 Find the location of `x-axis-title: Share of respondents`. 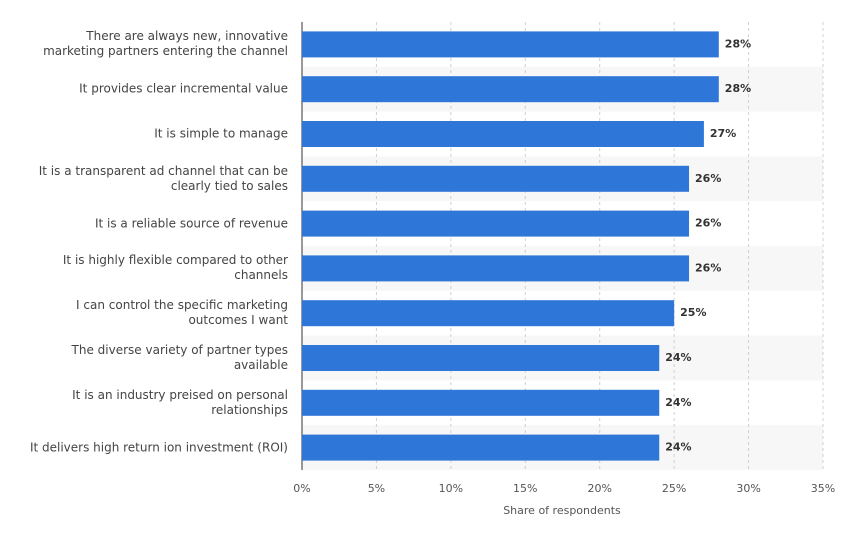

x-axis-title: Share of respondents is located at coordinates (562, 510).